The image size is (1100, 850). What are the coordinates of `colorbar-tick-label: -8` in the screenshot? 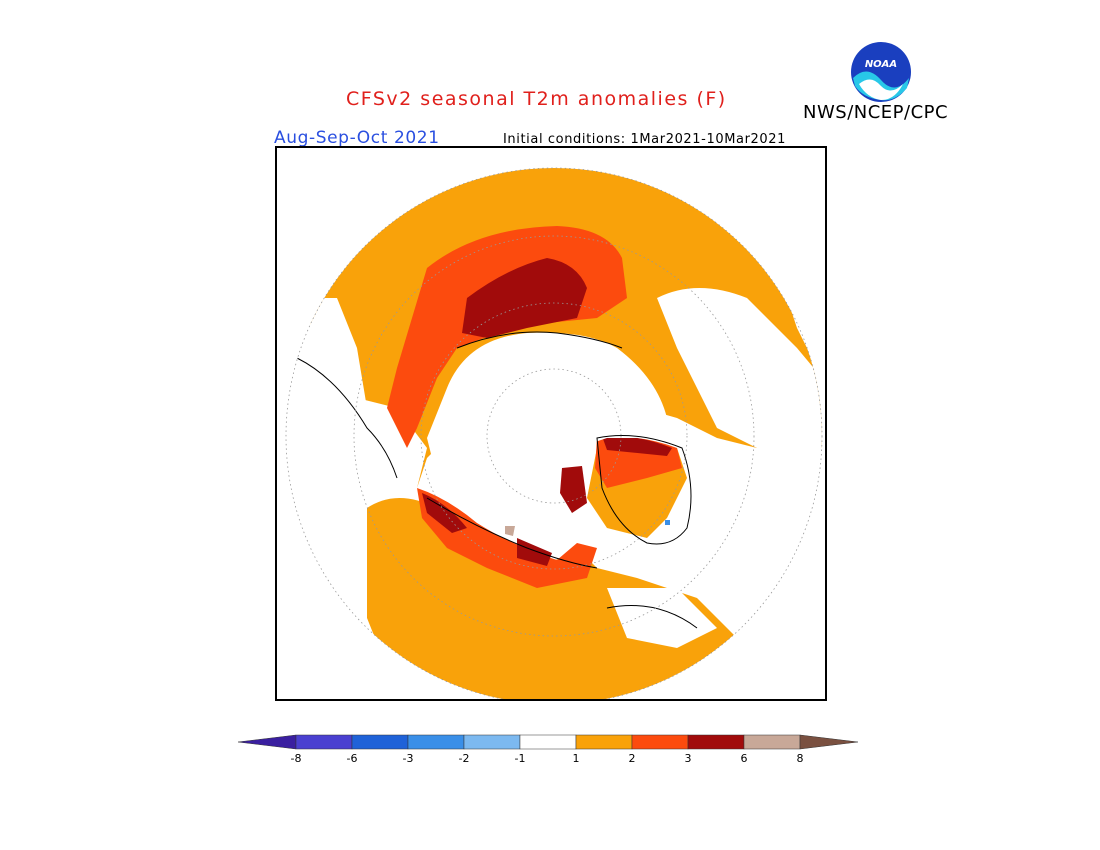 It's located at (296, 758).